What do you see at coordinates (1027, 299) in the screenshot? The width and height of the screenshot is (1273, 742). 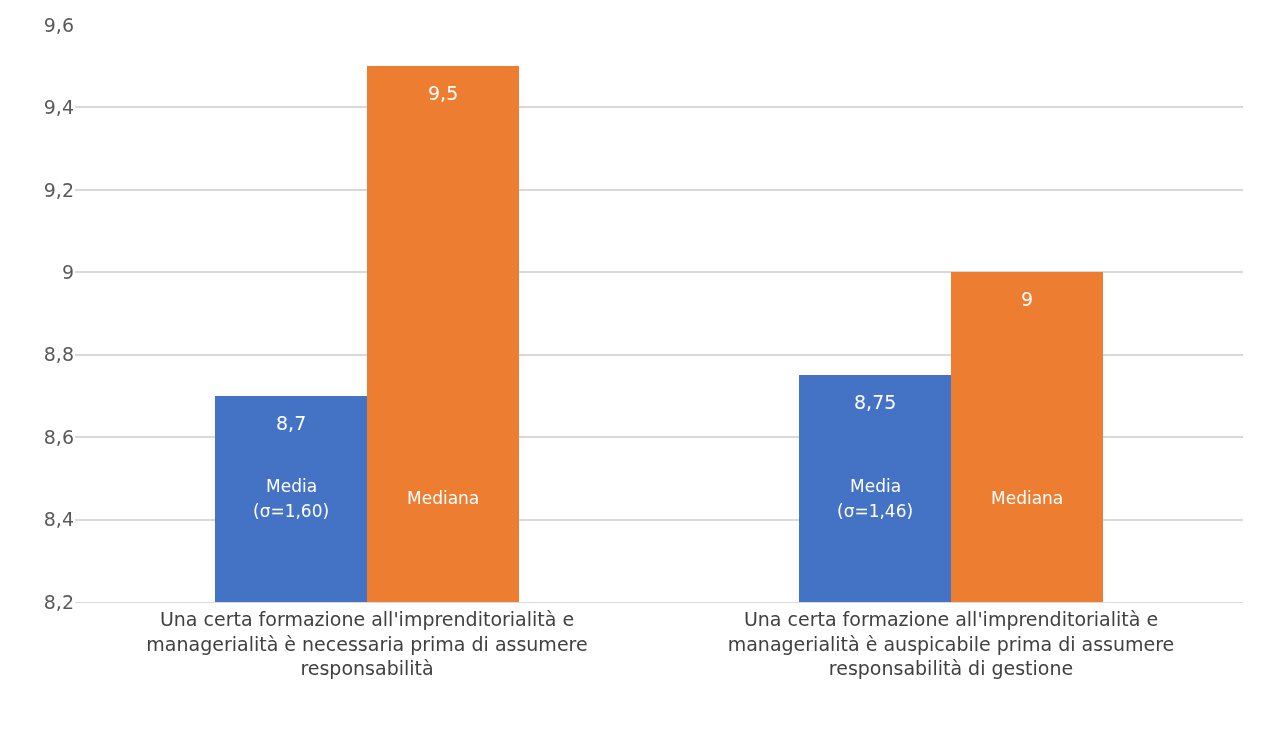 I see `data-label: 9` at bounding box center [1027, 299].